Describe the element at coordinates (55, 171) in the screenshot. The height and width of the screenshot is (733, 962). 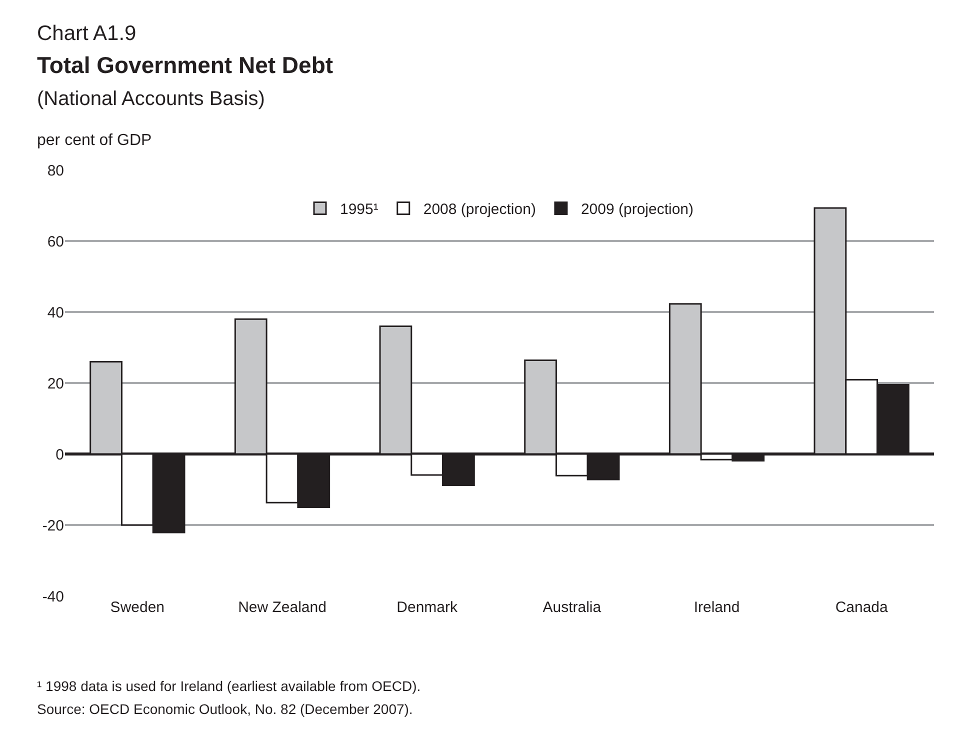
I see `y-tick-label: 80` at that location.